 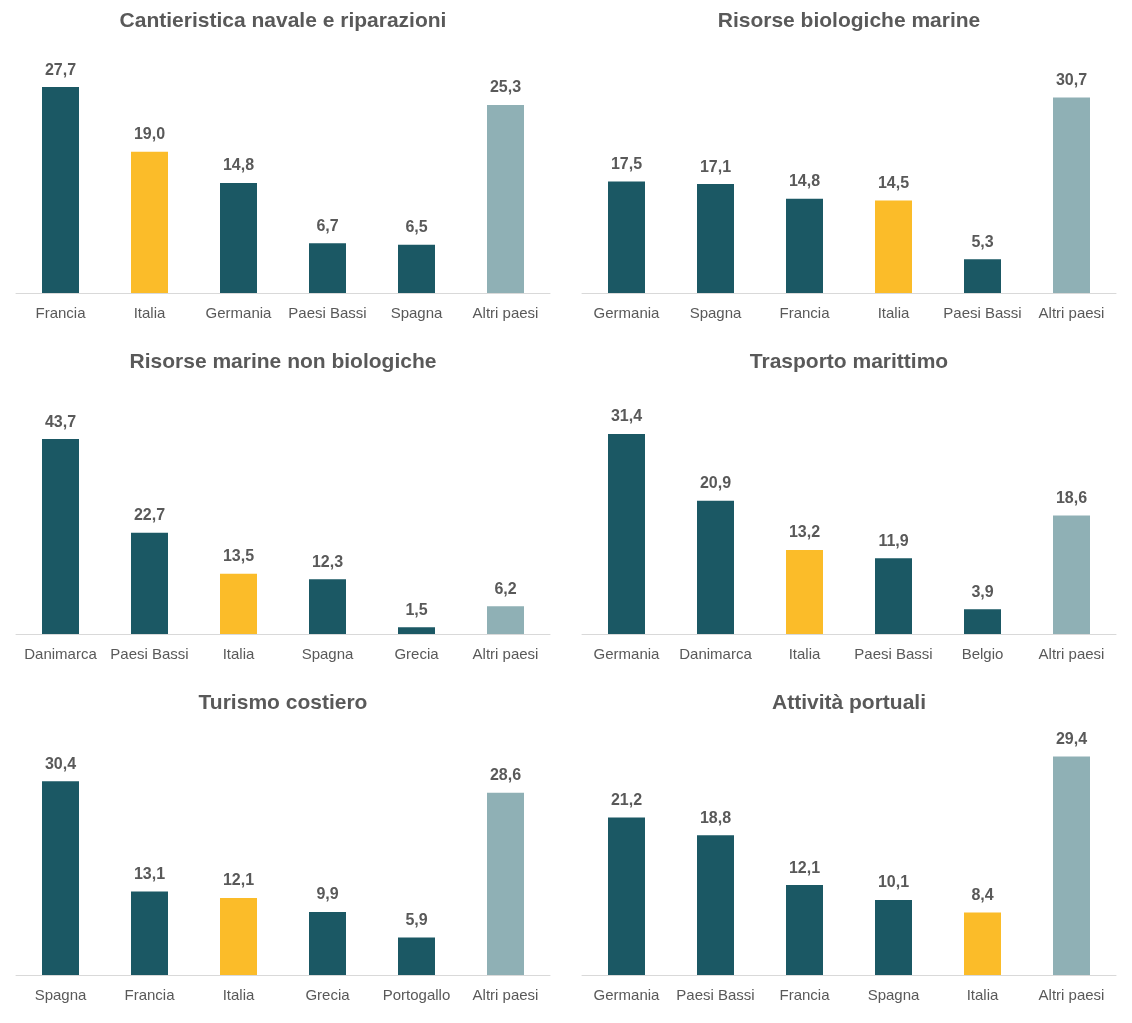 What do you see at coordinates (505, 87) in the screenshot?
I see `data-label: 25,3` at bounding box center [505, 87].